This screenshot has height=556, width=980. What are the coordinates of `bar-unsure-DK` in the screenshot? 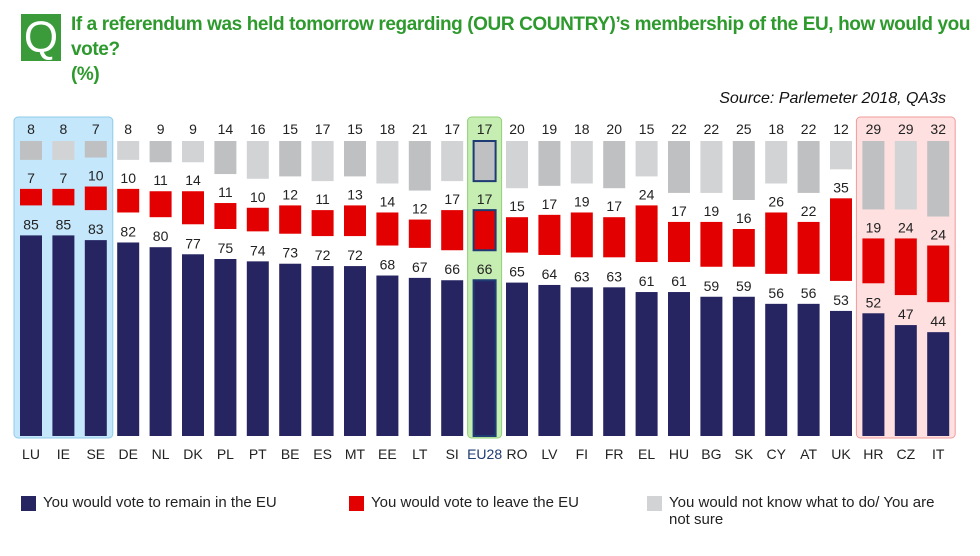 It's located at (193, 152).